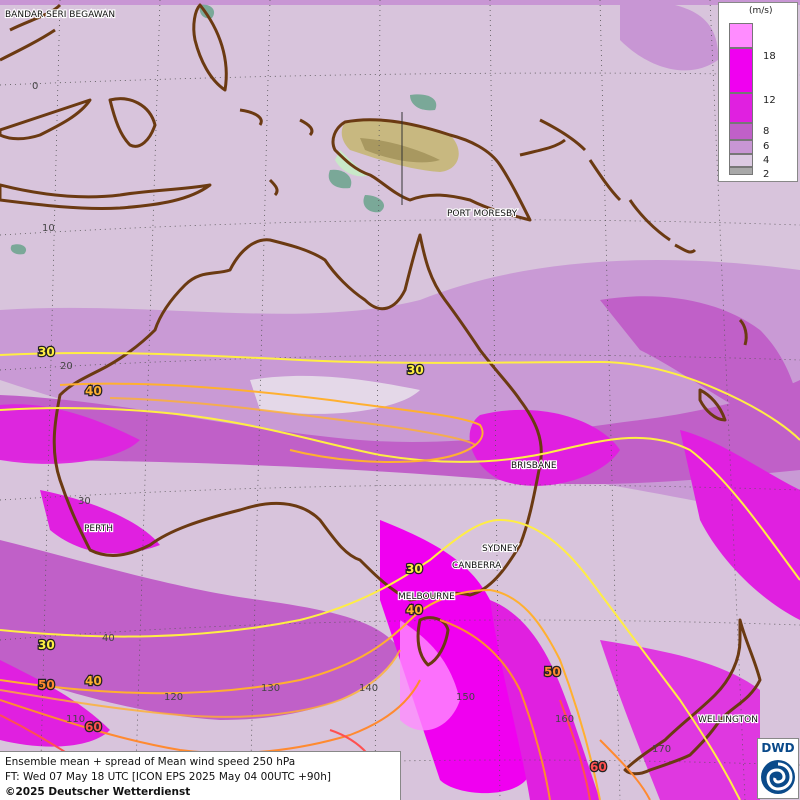 Image resolution: width=800 pixels, height=800 pixels. I want to click on dwd-logo: DWD, so click(778, 768).